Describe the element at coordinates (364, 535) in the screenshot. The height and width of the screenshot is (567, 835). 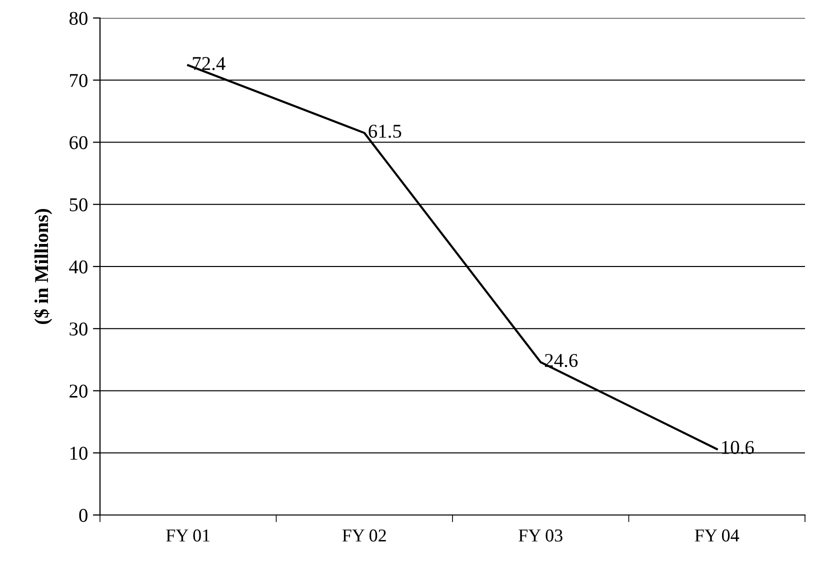
I see `x-tick-label: FY 02` at that location.